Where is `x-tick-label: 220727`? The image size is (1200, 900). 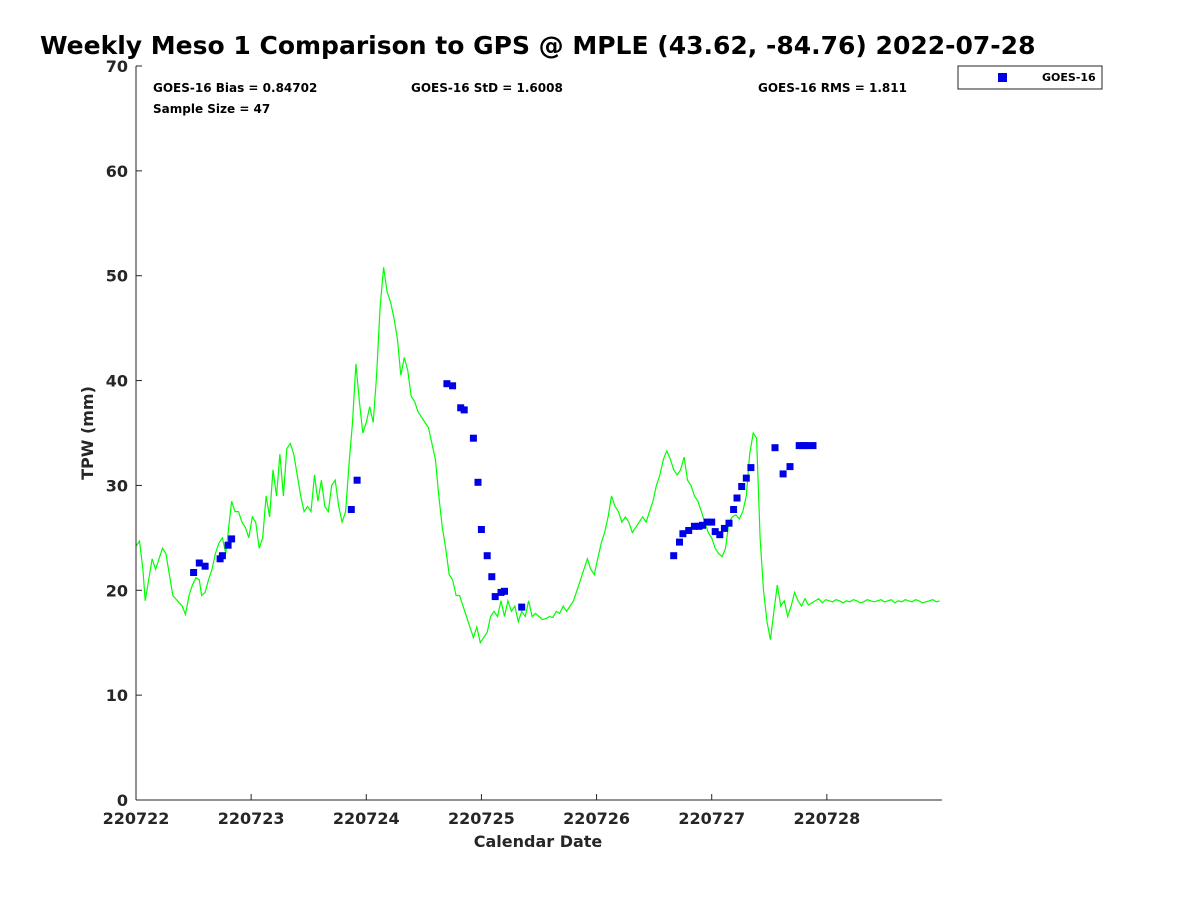
x-tick-label: 220727 is located at coordinates (711, 818).